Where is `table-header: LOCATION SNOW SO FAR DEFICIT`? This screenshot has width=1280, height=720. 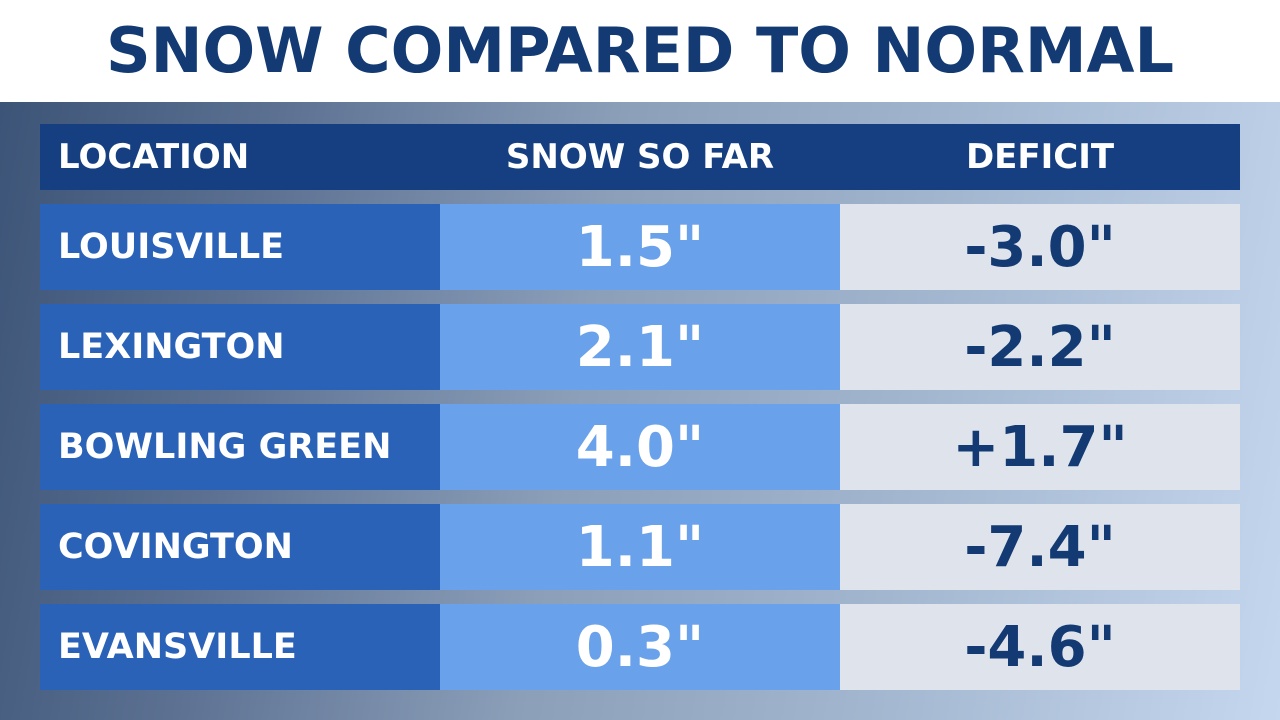
table-header: LOCATION SNOW SO FAR DEFICIT is located at coordinates (640, 157).